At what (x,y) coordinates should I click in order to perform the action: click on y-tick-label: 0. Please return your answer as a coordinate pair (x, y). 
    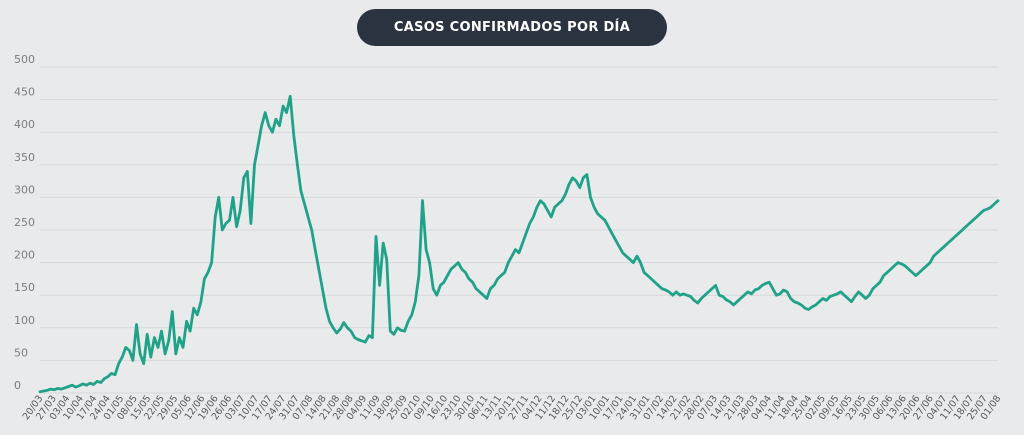
    Looking at the image, I should click on (17, 385).